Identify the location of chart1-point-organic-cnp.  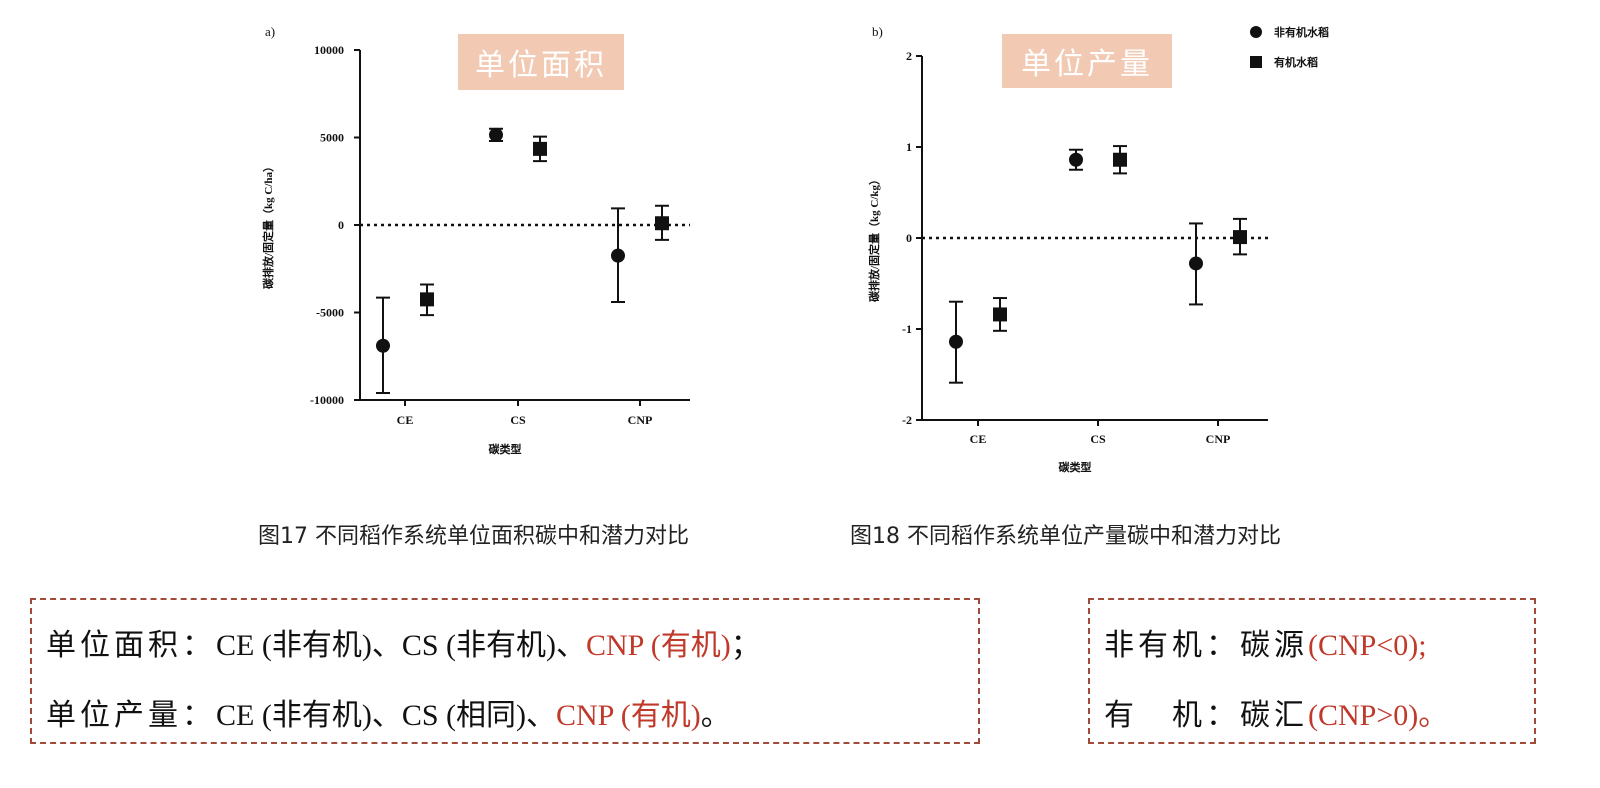
(662, 223).